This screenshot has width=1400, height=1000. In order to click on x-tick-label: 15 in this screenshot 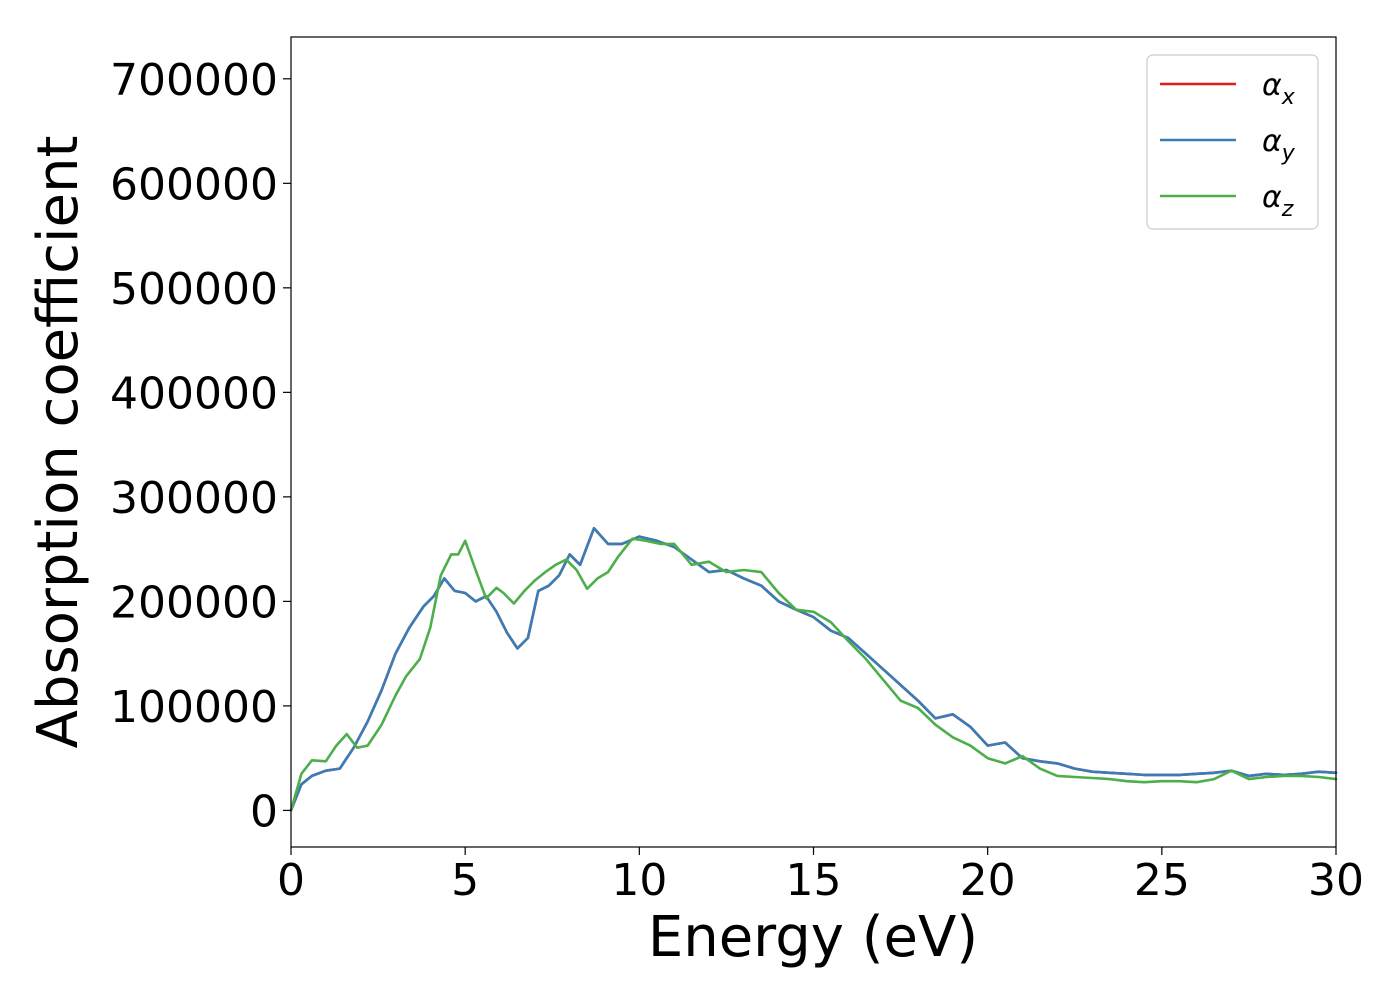, I will do `click(814, 880)`.